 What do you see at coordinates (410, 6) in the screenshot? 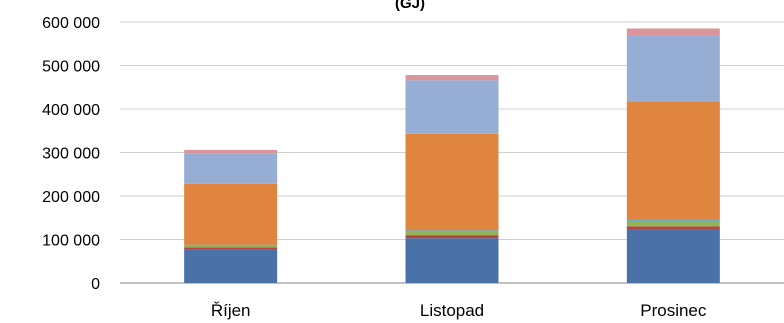
I see `chart-title: (GJ)` at bounding box center [410, 6].